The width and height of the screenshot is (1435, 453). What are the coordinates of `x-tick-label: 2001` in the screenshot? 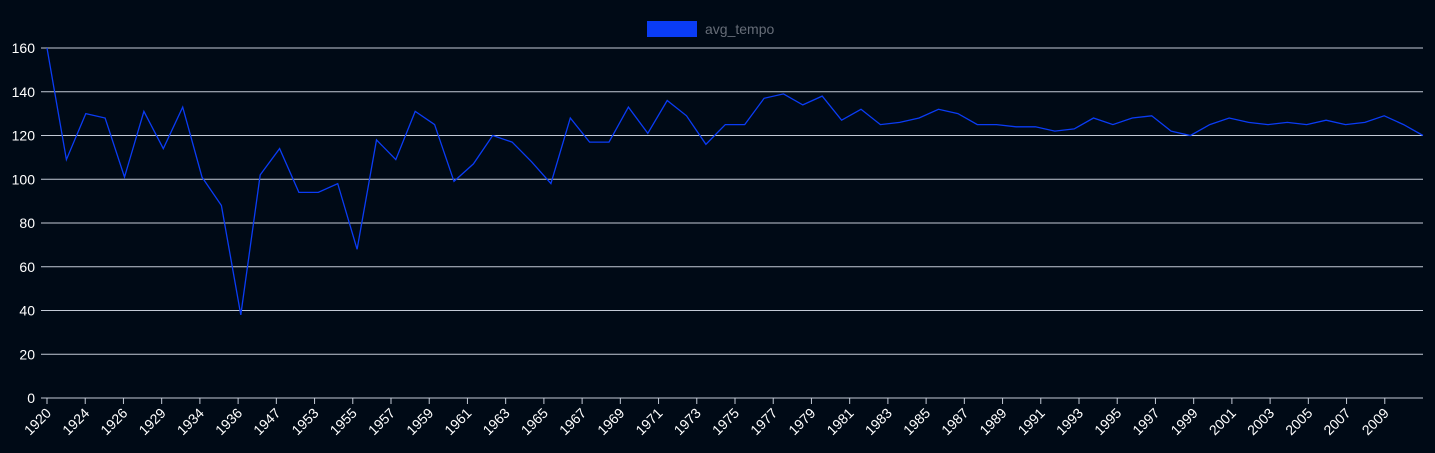 It's located at (1222, 421).